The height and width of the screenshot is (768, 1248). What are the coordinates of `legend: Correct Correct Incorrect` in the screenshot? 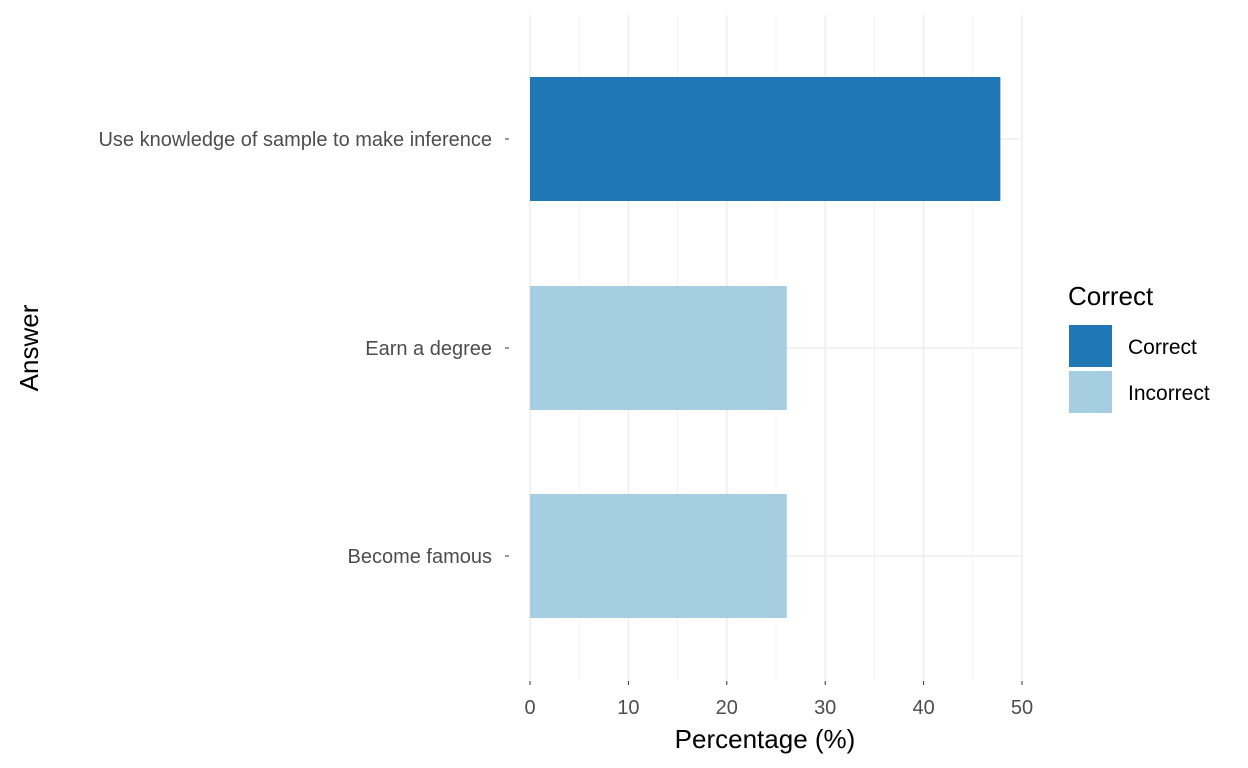 It's located at (1139, 347).